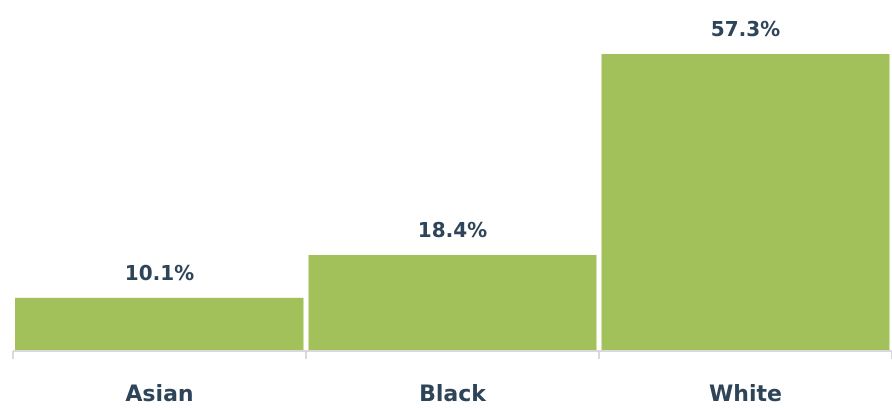 This screenshot has width=892, height=408. I want to click on category-labels-layer: Asian Black White, so click(453, 394).